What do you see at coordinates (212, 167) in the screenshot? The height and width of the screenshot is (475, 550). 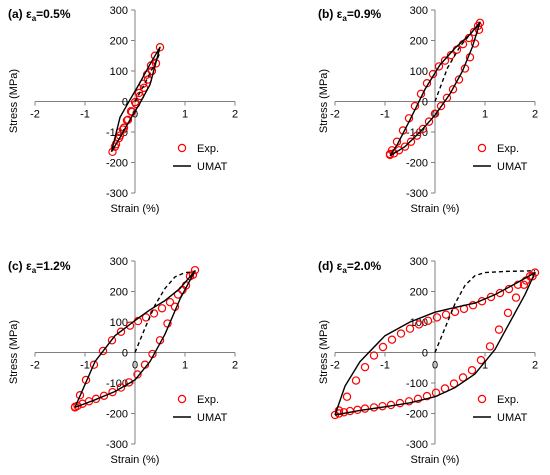 I see `legend-label-umat: UMAT` at bounding box center [212, 167].